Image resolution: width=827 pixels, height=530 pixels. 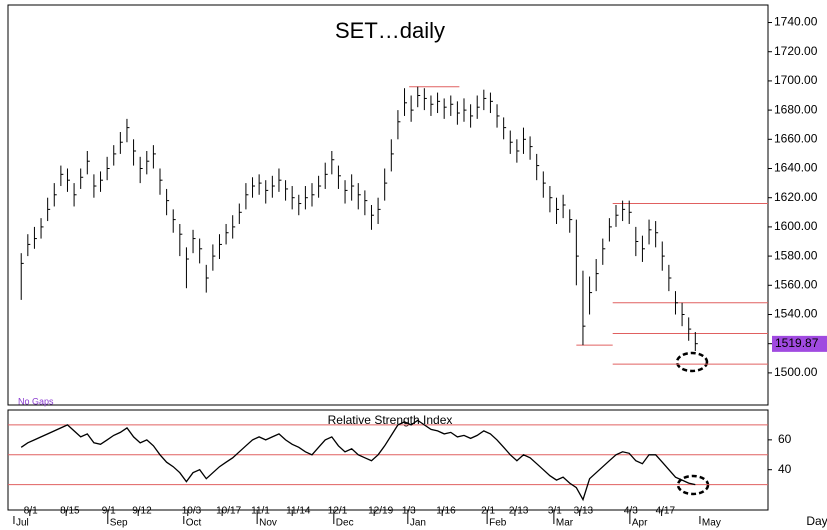 What do you see at coordinates (498, 523) in the screenshot?
I see `month-label: Feb` at bounding box center [498, 523].